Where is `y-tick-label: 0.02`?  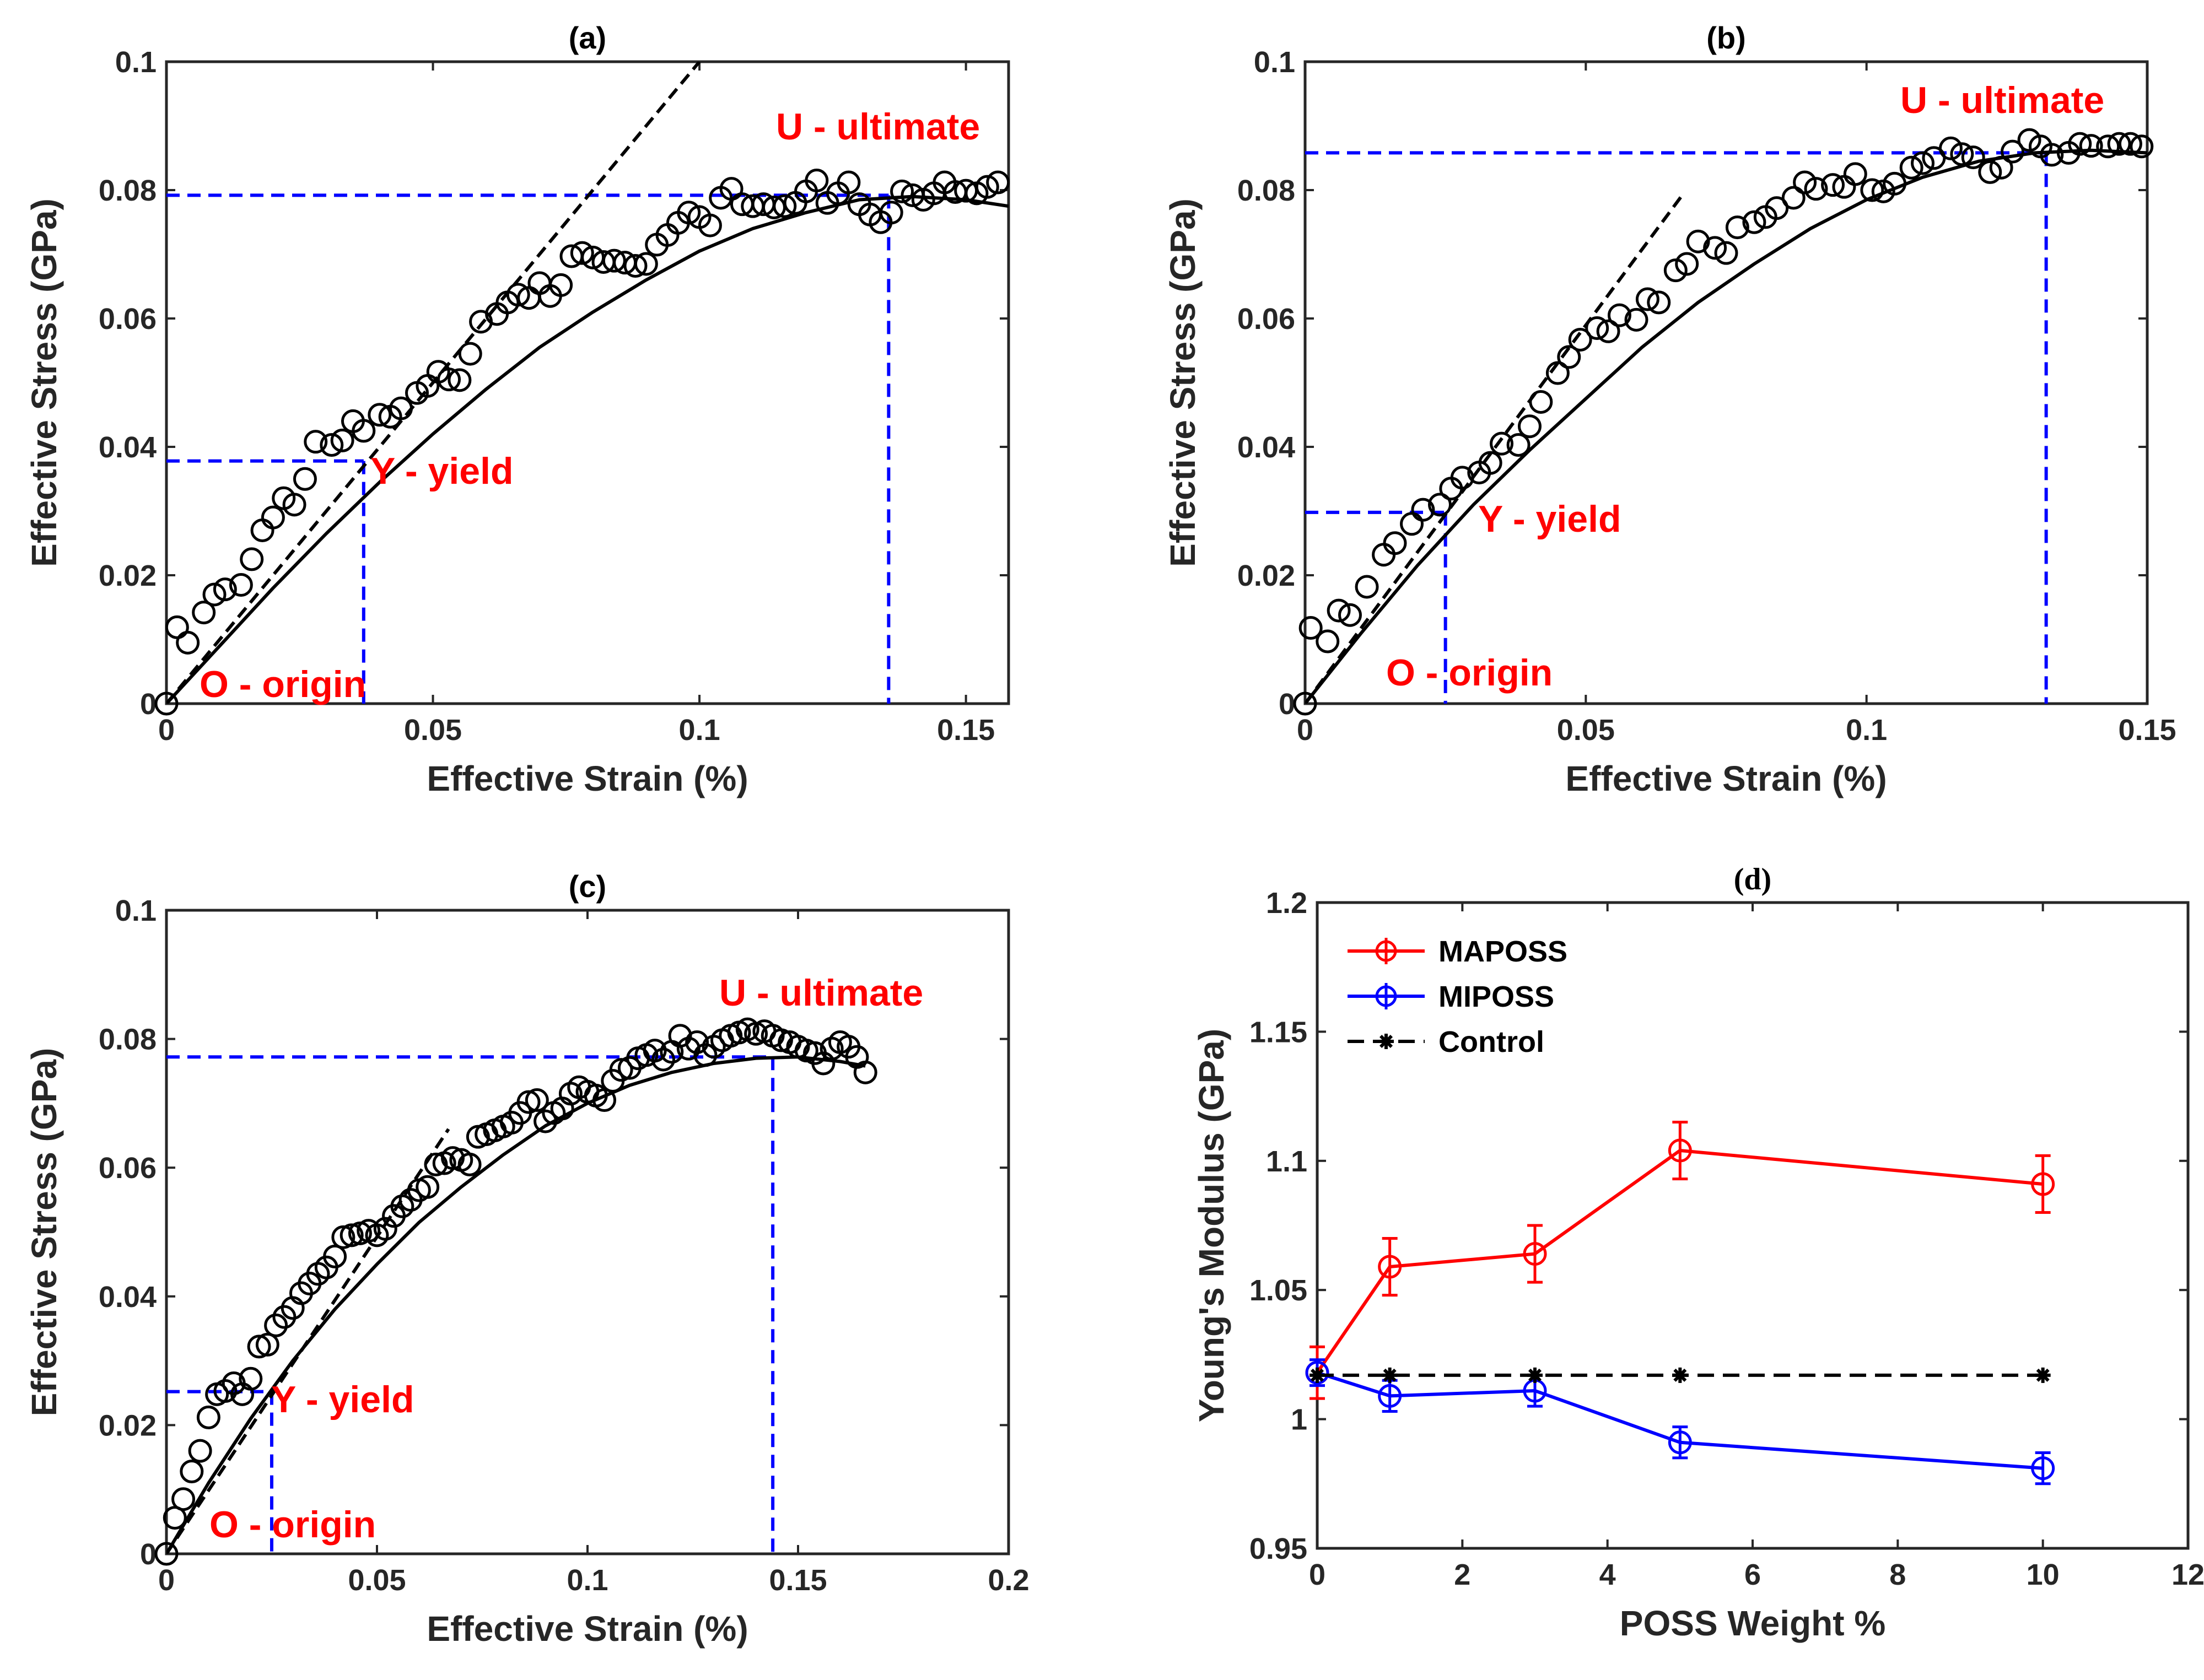 y-tick-label: 0.02 is located at coordinates (128, 1425).